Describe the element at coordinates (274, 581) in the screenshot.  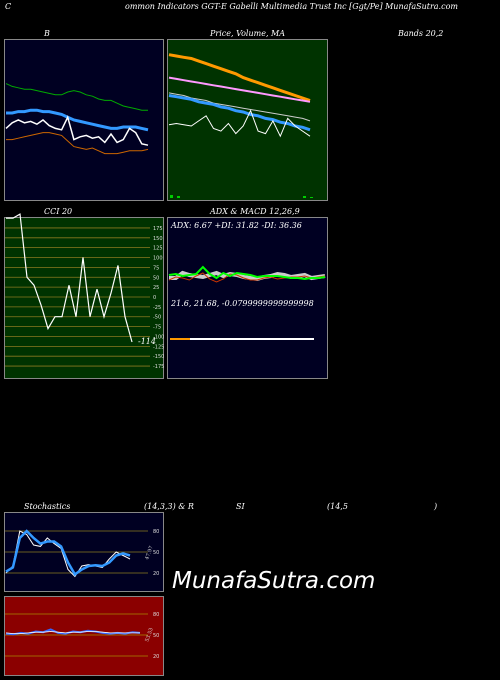
I see `watermark: MunafaSutra.com` at that location.